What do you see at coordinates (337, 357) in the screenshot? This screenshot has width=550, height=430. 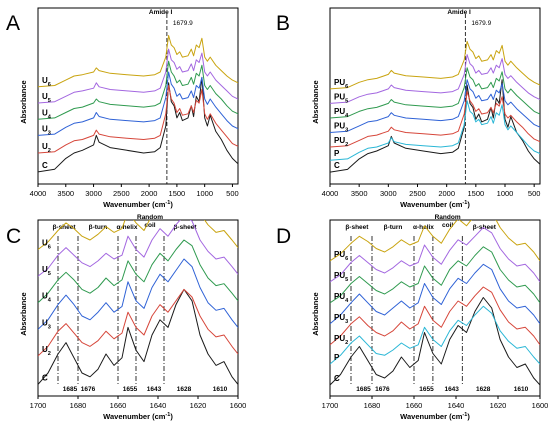 I see `series-label-p: P` at bounding box center [337, 357].